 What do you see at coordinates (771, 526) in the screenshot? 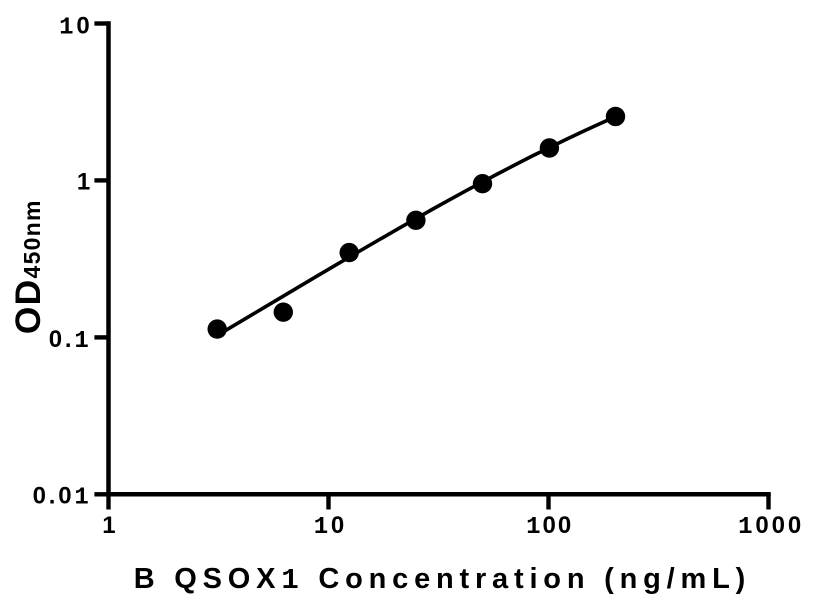
I see `svg-text: 1000` at bounding box center [771, 526].